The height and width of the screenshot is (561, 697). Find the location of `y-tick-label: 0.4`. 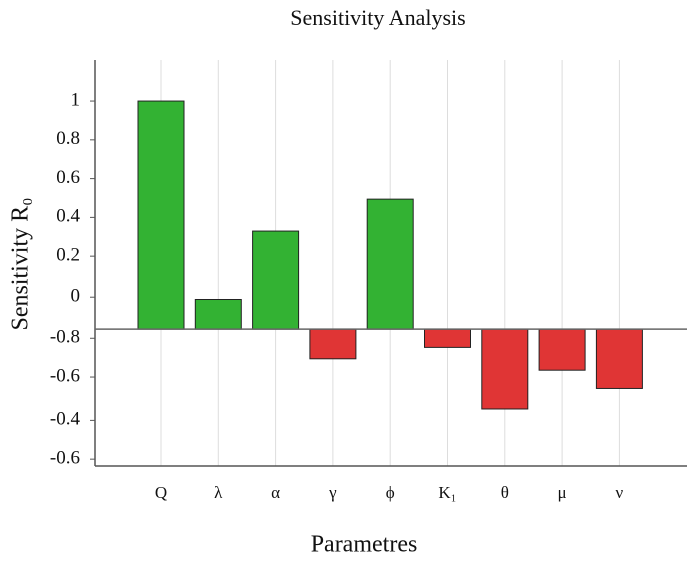

y-tick-label: 0.4 is located at coordinates (68, 216).